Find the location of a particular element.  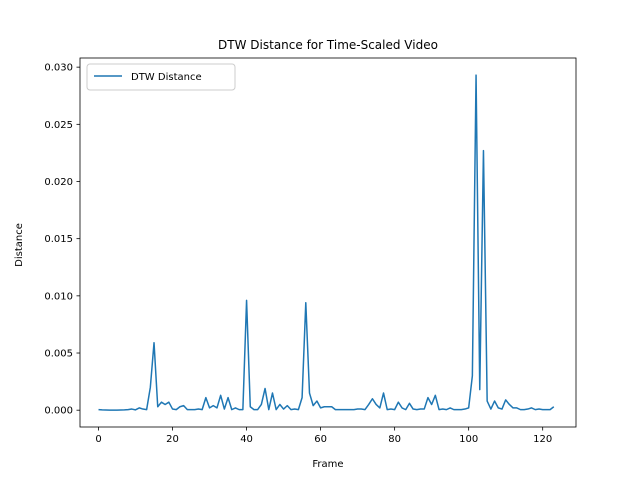

y-tick-label: 0.015 is located at coordinates (58, 239).